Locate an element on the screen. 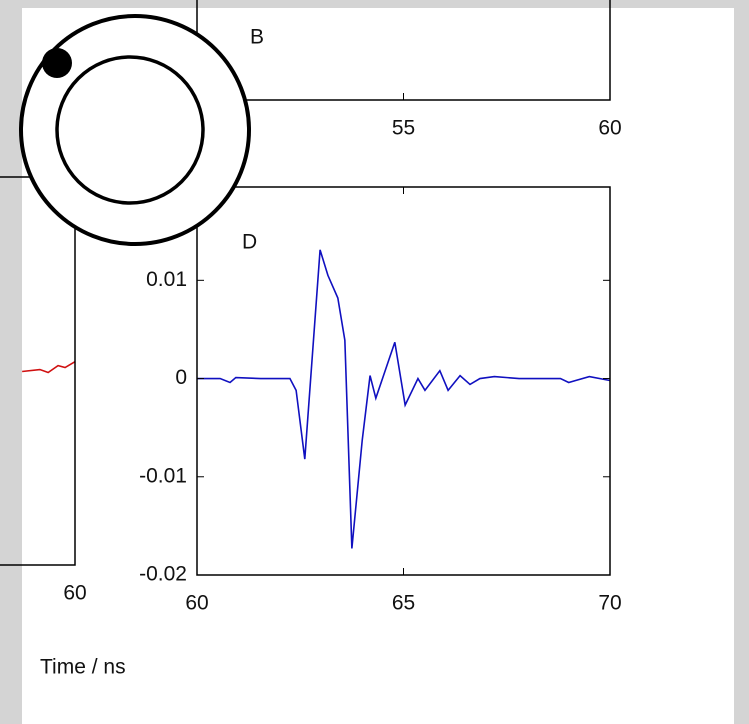  plot-area is located at coordinates (48, 367).